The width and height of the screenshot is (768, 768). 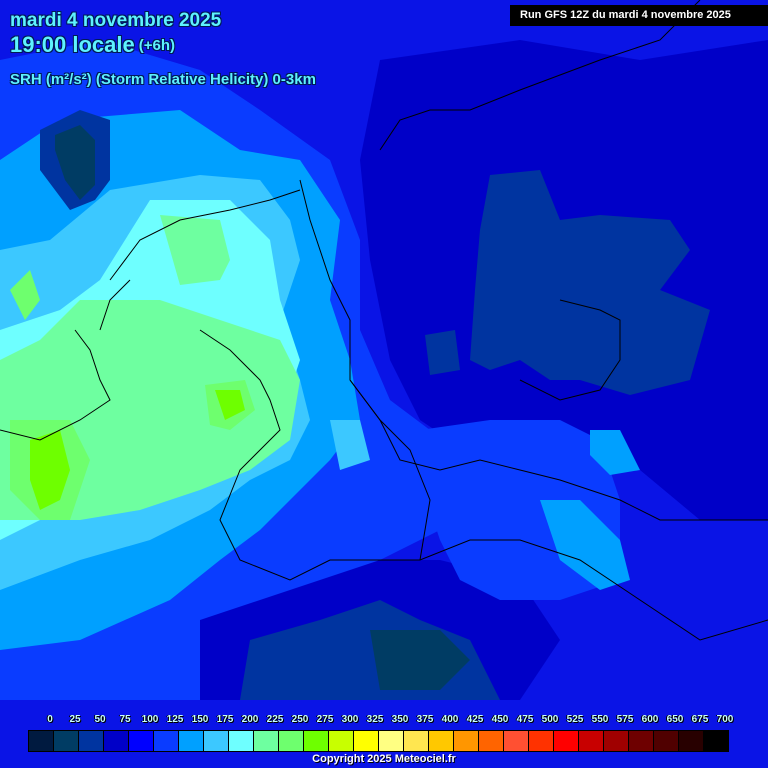 I want to click on legend-label: 475, so click(x=525, y=719).